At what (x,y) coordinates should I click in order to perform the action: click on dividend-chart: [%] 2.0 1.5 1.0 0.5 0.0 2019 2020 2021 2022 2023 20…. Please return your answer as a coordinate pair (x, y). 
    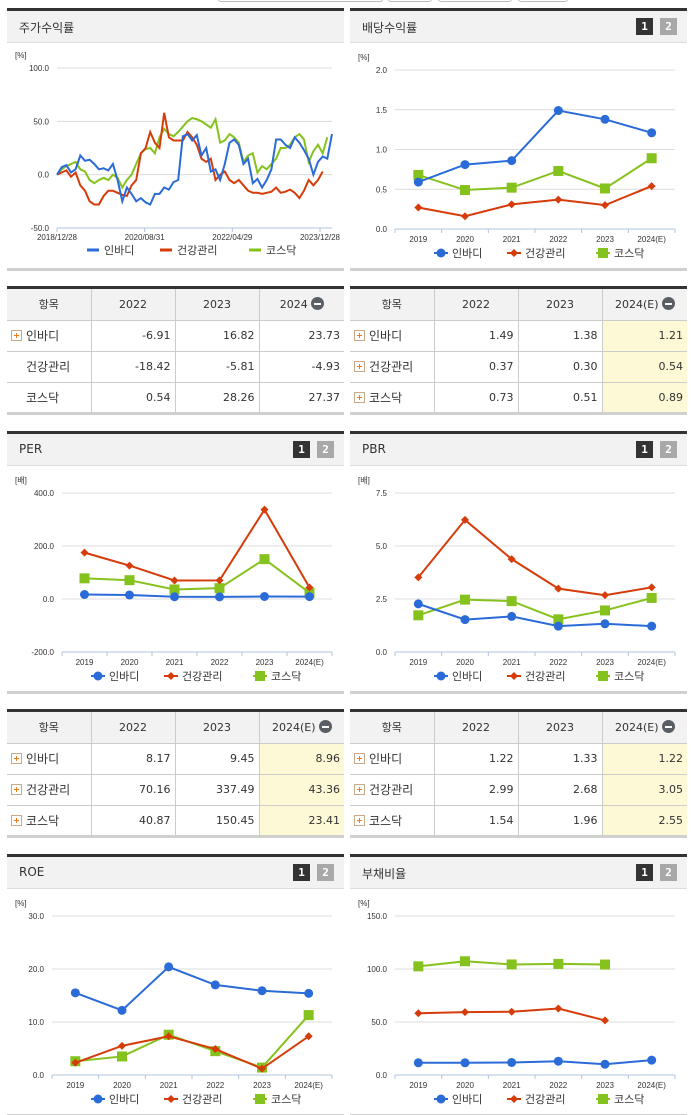
    Looking at the image, I should click on (518, 155).